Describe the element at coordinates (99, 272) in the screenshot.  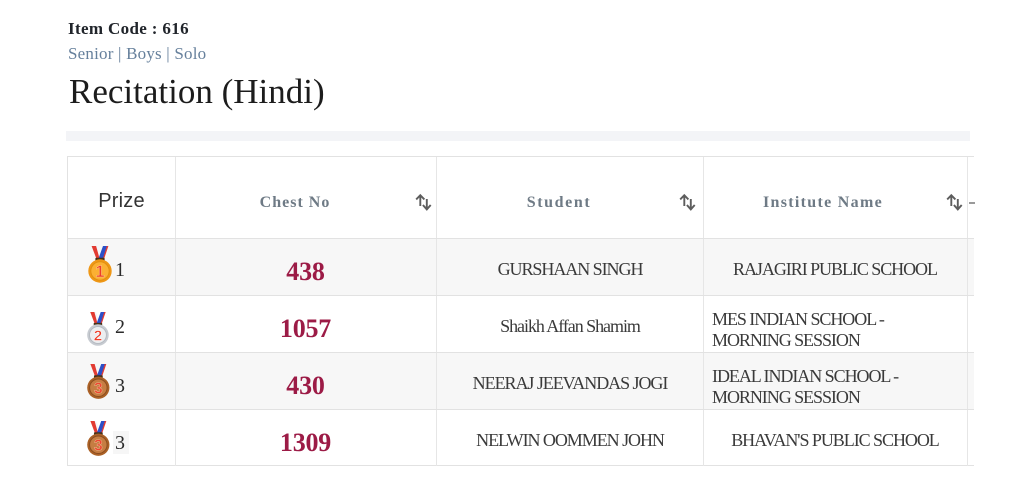
I see `svg-text: 1` at that location.